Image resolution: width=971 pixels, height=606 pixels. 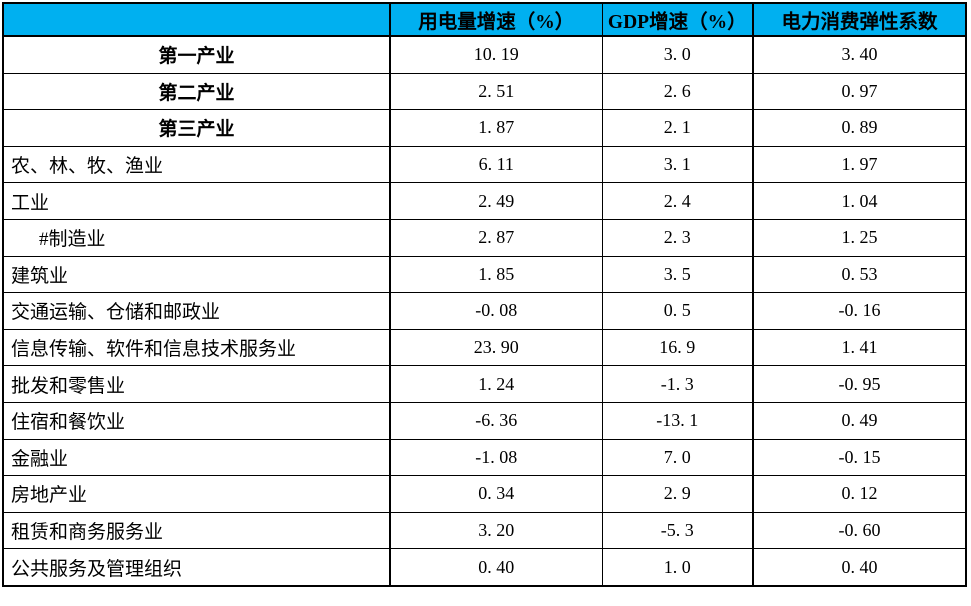 I want to click on value-cell: -0. 08, so click(x=496, y=311).